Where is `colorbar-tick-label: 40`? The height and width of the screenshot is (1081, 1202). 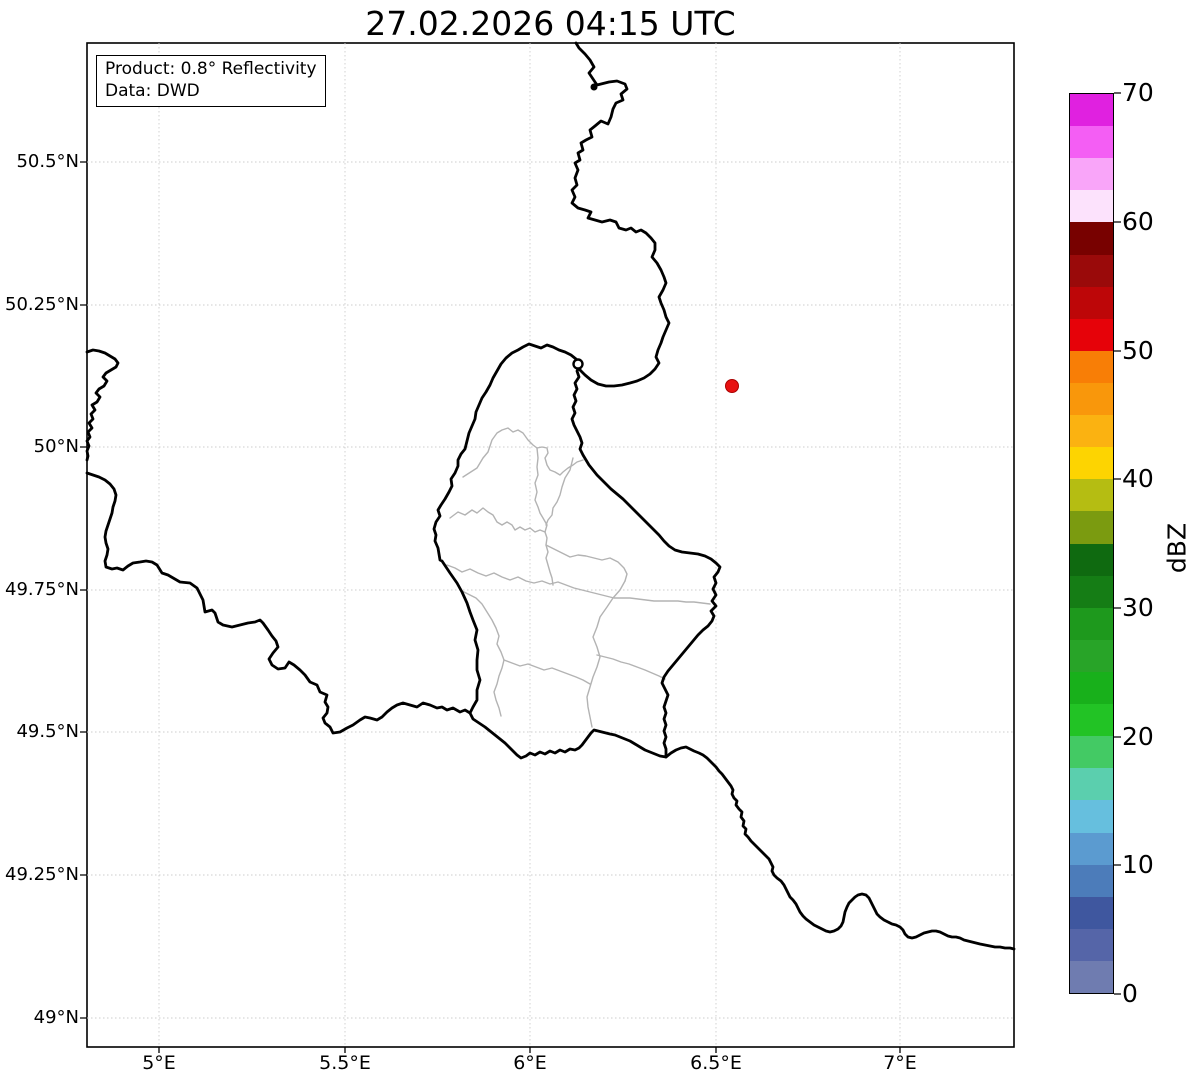
colorbar-tick-label: 40 is located at coordinates (1138, 478).